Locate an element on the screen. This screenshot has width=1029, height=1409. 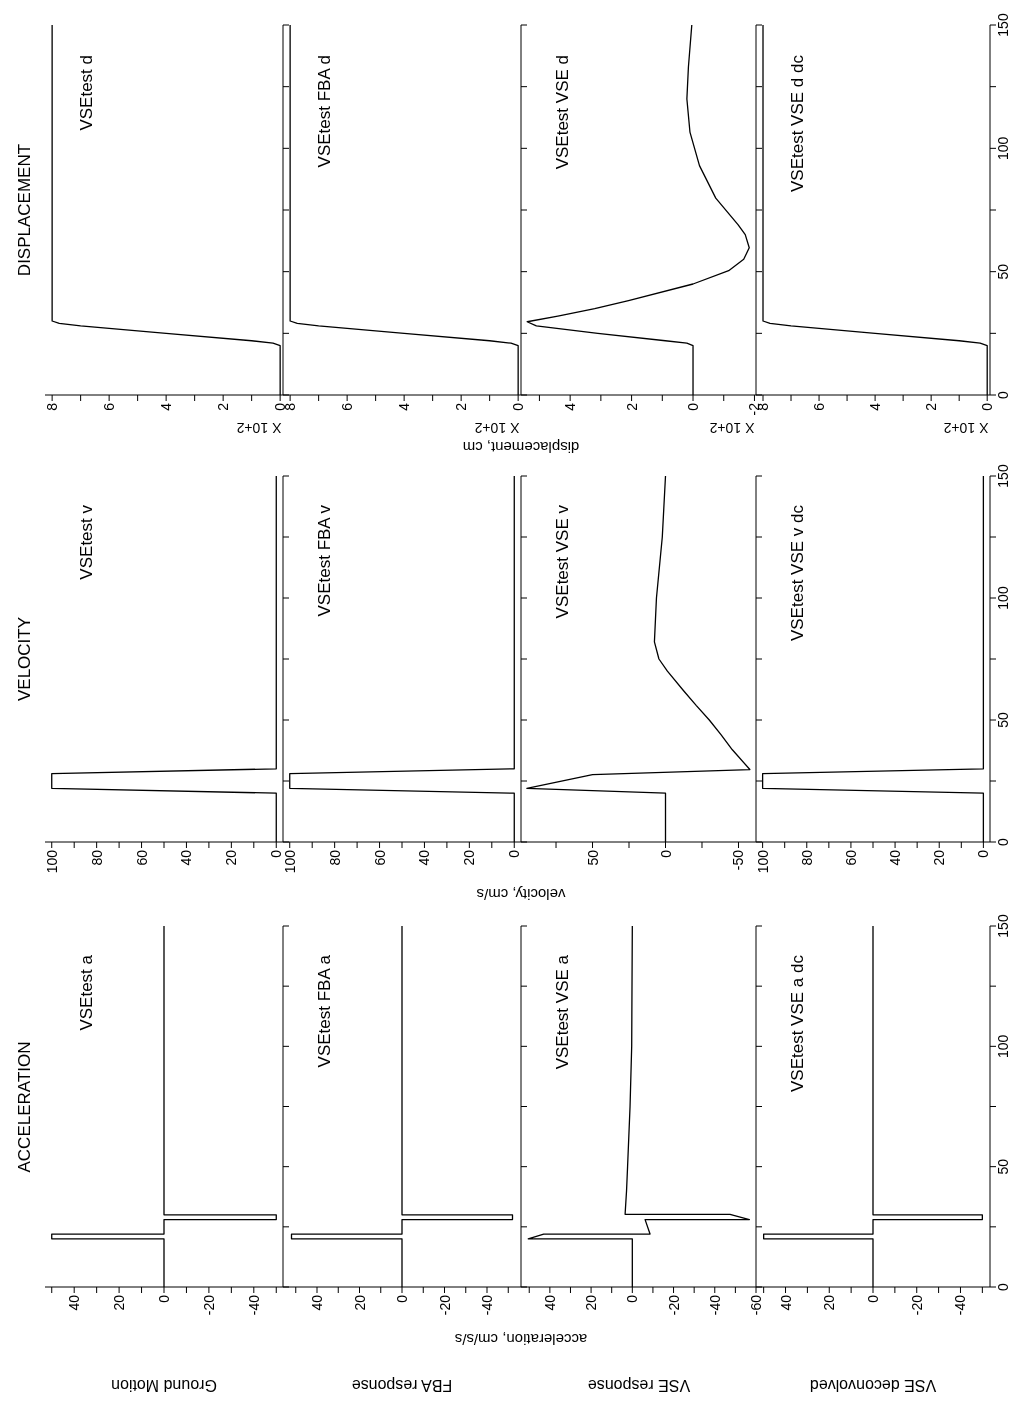
text: VSEtest VSE v dc is located at coordinates (798, 573).